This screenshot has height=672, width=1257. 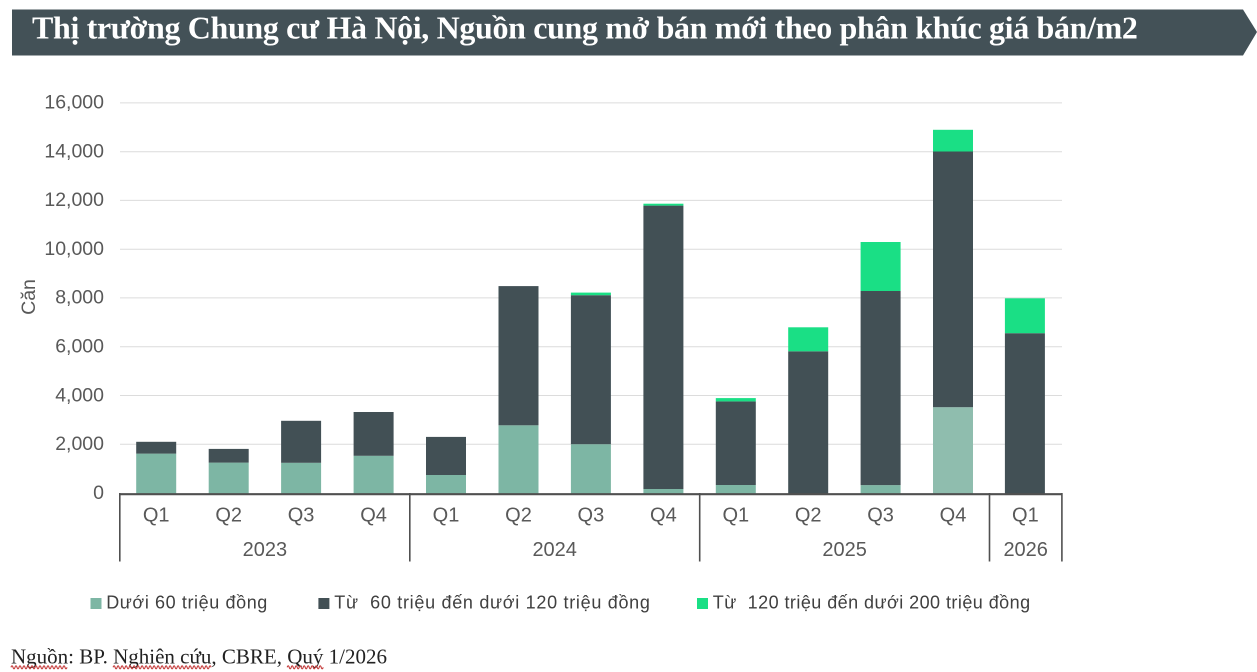 I want to click on svg-text:Nguồn: BP. Nghiên cứu, CBRE, Q: Nguồn: BP. Nghiên cứu, CBRE, Quý 1/2026, so click(x=199, y=657).